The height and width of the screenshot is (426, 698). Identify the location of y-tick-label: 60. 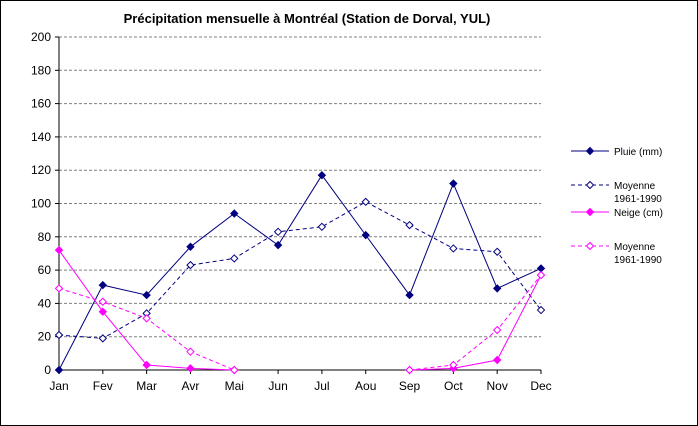
(45, 270).